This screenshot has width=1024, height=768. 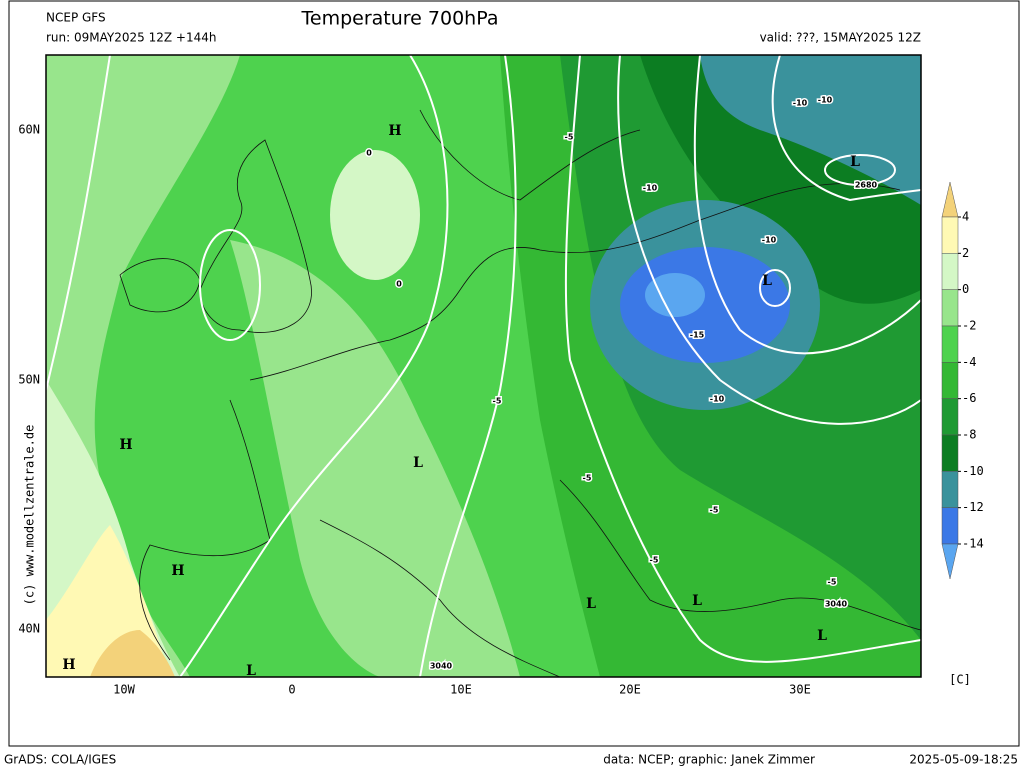 I want to click on lat-axis: 60N 50N 40N, so click(x=29, y=379).